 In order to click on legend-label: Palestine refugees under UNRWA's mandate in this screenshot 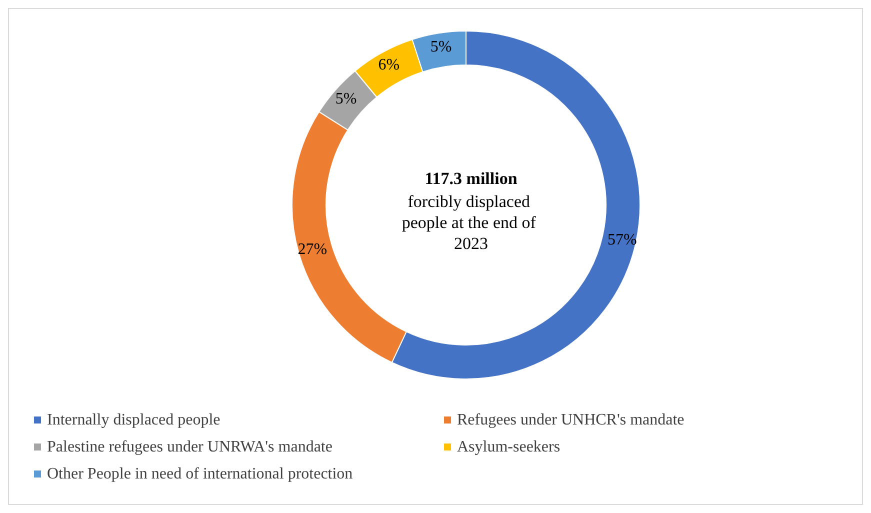, I will do `click(189, 447)`.